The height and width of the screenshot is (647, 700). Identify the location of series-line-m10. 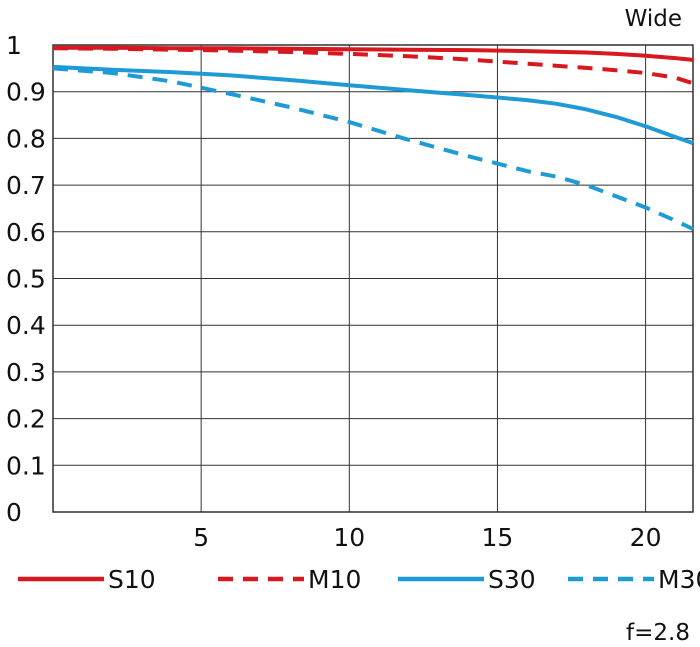
(373, 66).